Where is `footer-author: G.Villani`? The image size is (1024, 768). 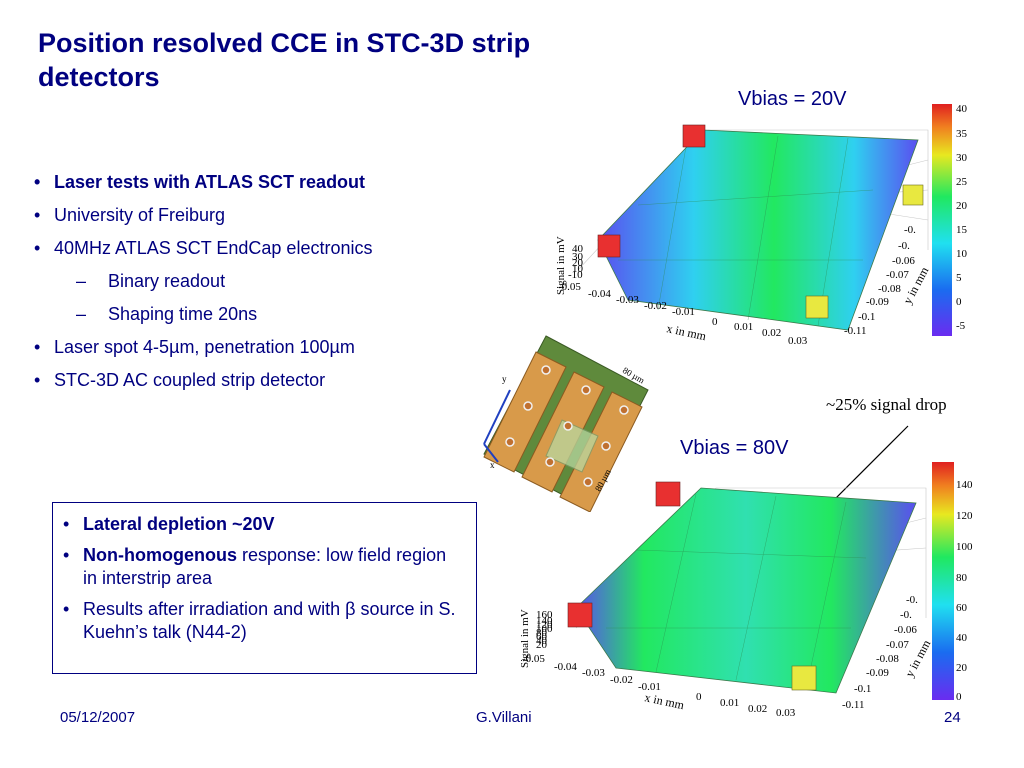
footer-author: G.Villani is located at coordinates (504, 717).